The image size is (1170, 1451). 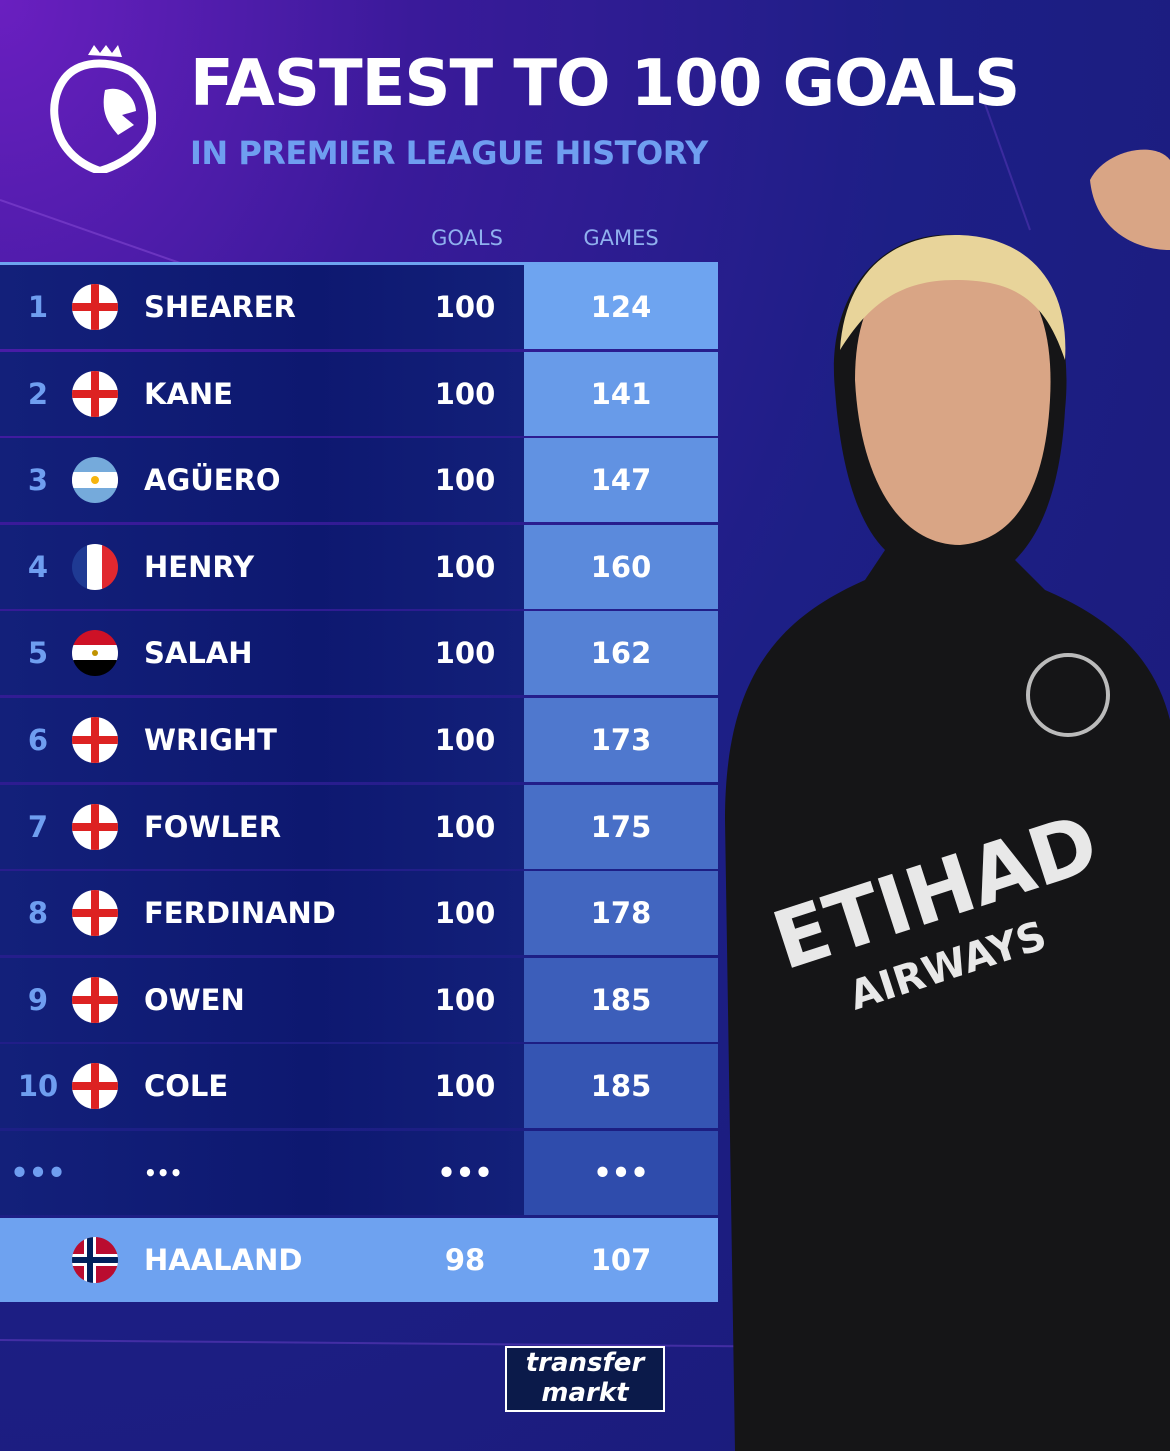 What do you see at coordinates (38, 740) in the screenshot?
I see `rank: 6` at bounding box center [38, 740].